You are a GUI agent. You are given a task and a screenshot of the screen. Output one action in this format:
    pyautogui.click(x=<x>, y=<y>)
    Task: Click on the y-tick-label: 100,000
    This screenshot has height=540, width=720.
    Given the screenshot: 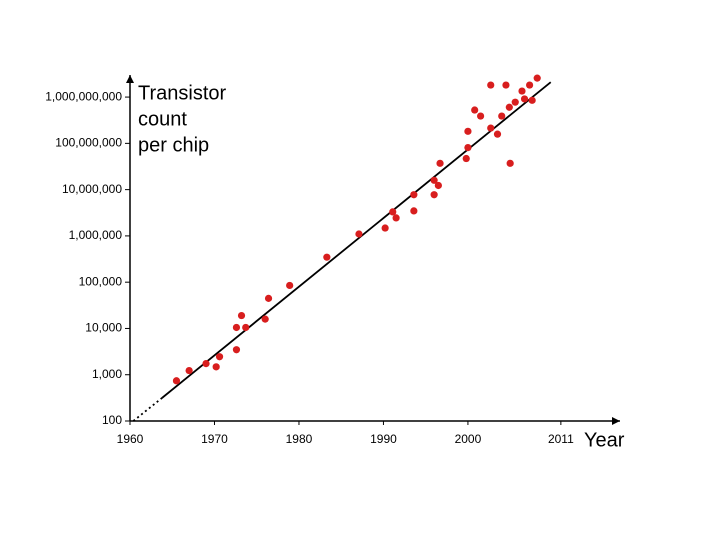 What is the action you would take?
    pyautogui.click(x=101, y=281)
    